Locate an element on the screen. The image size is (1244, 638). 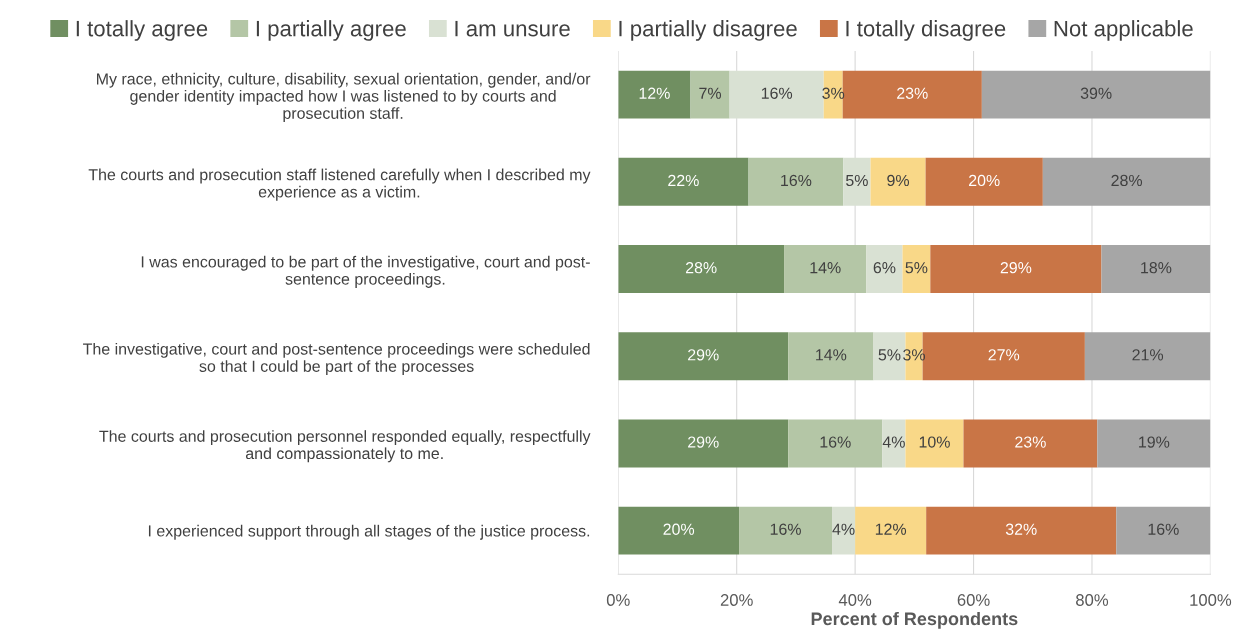
data-label: 32% is located at coordinates (1021, 529).